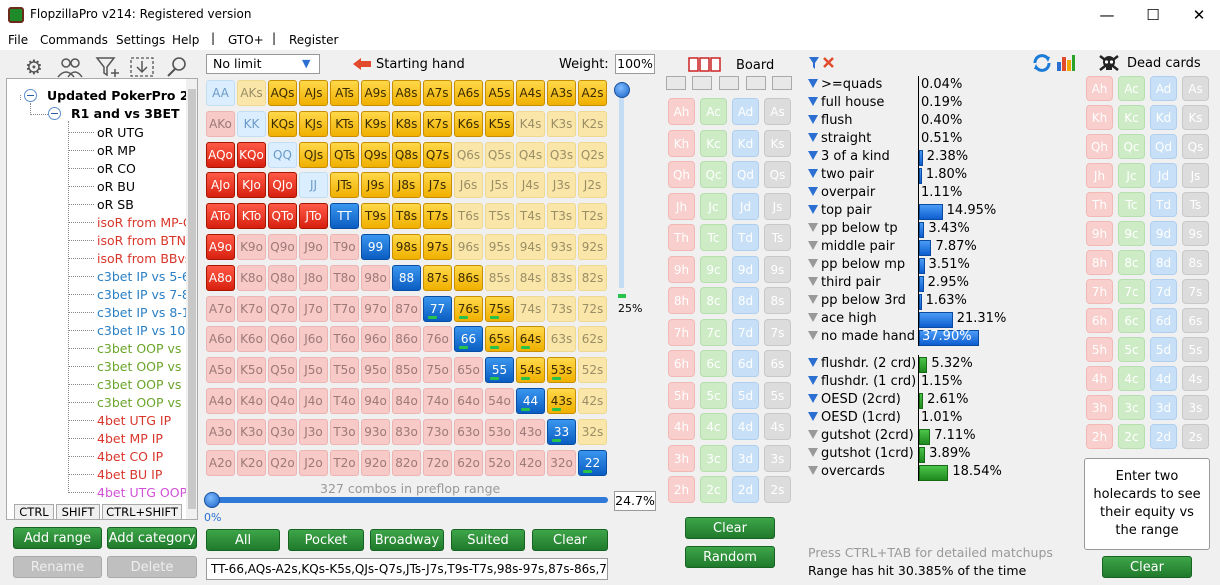  I want to click on hand-cell: Q8o, so click(282, 277).